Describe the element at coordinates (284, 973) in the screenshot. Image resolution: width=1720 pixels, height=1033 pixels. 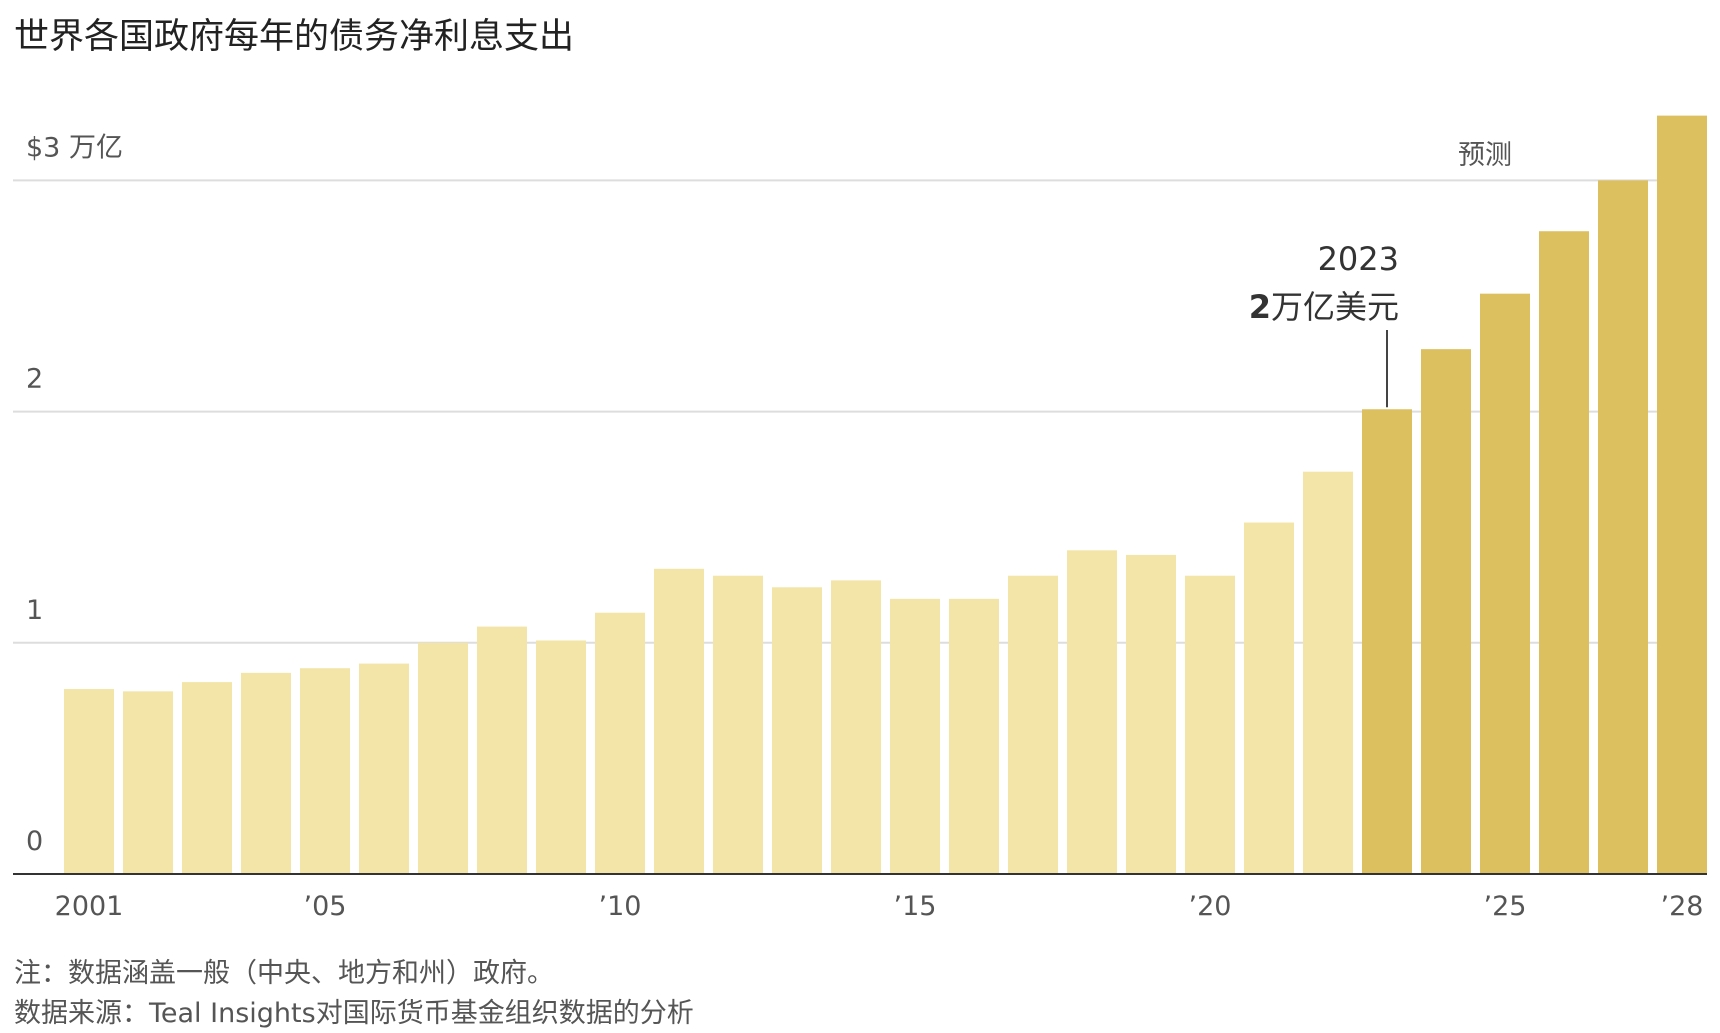
I see `note: 注：数据涵盖一般（中央、地方和州）政府。` at that location.